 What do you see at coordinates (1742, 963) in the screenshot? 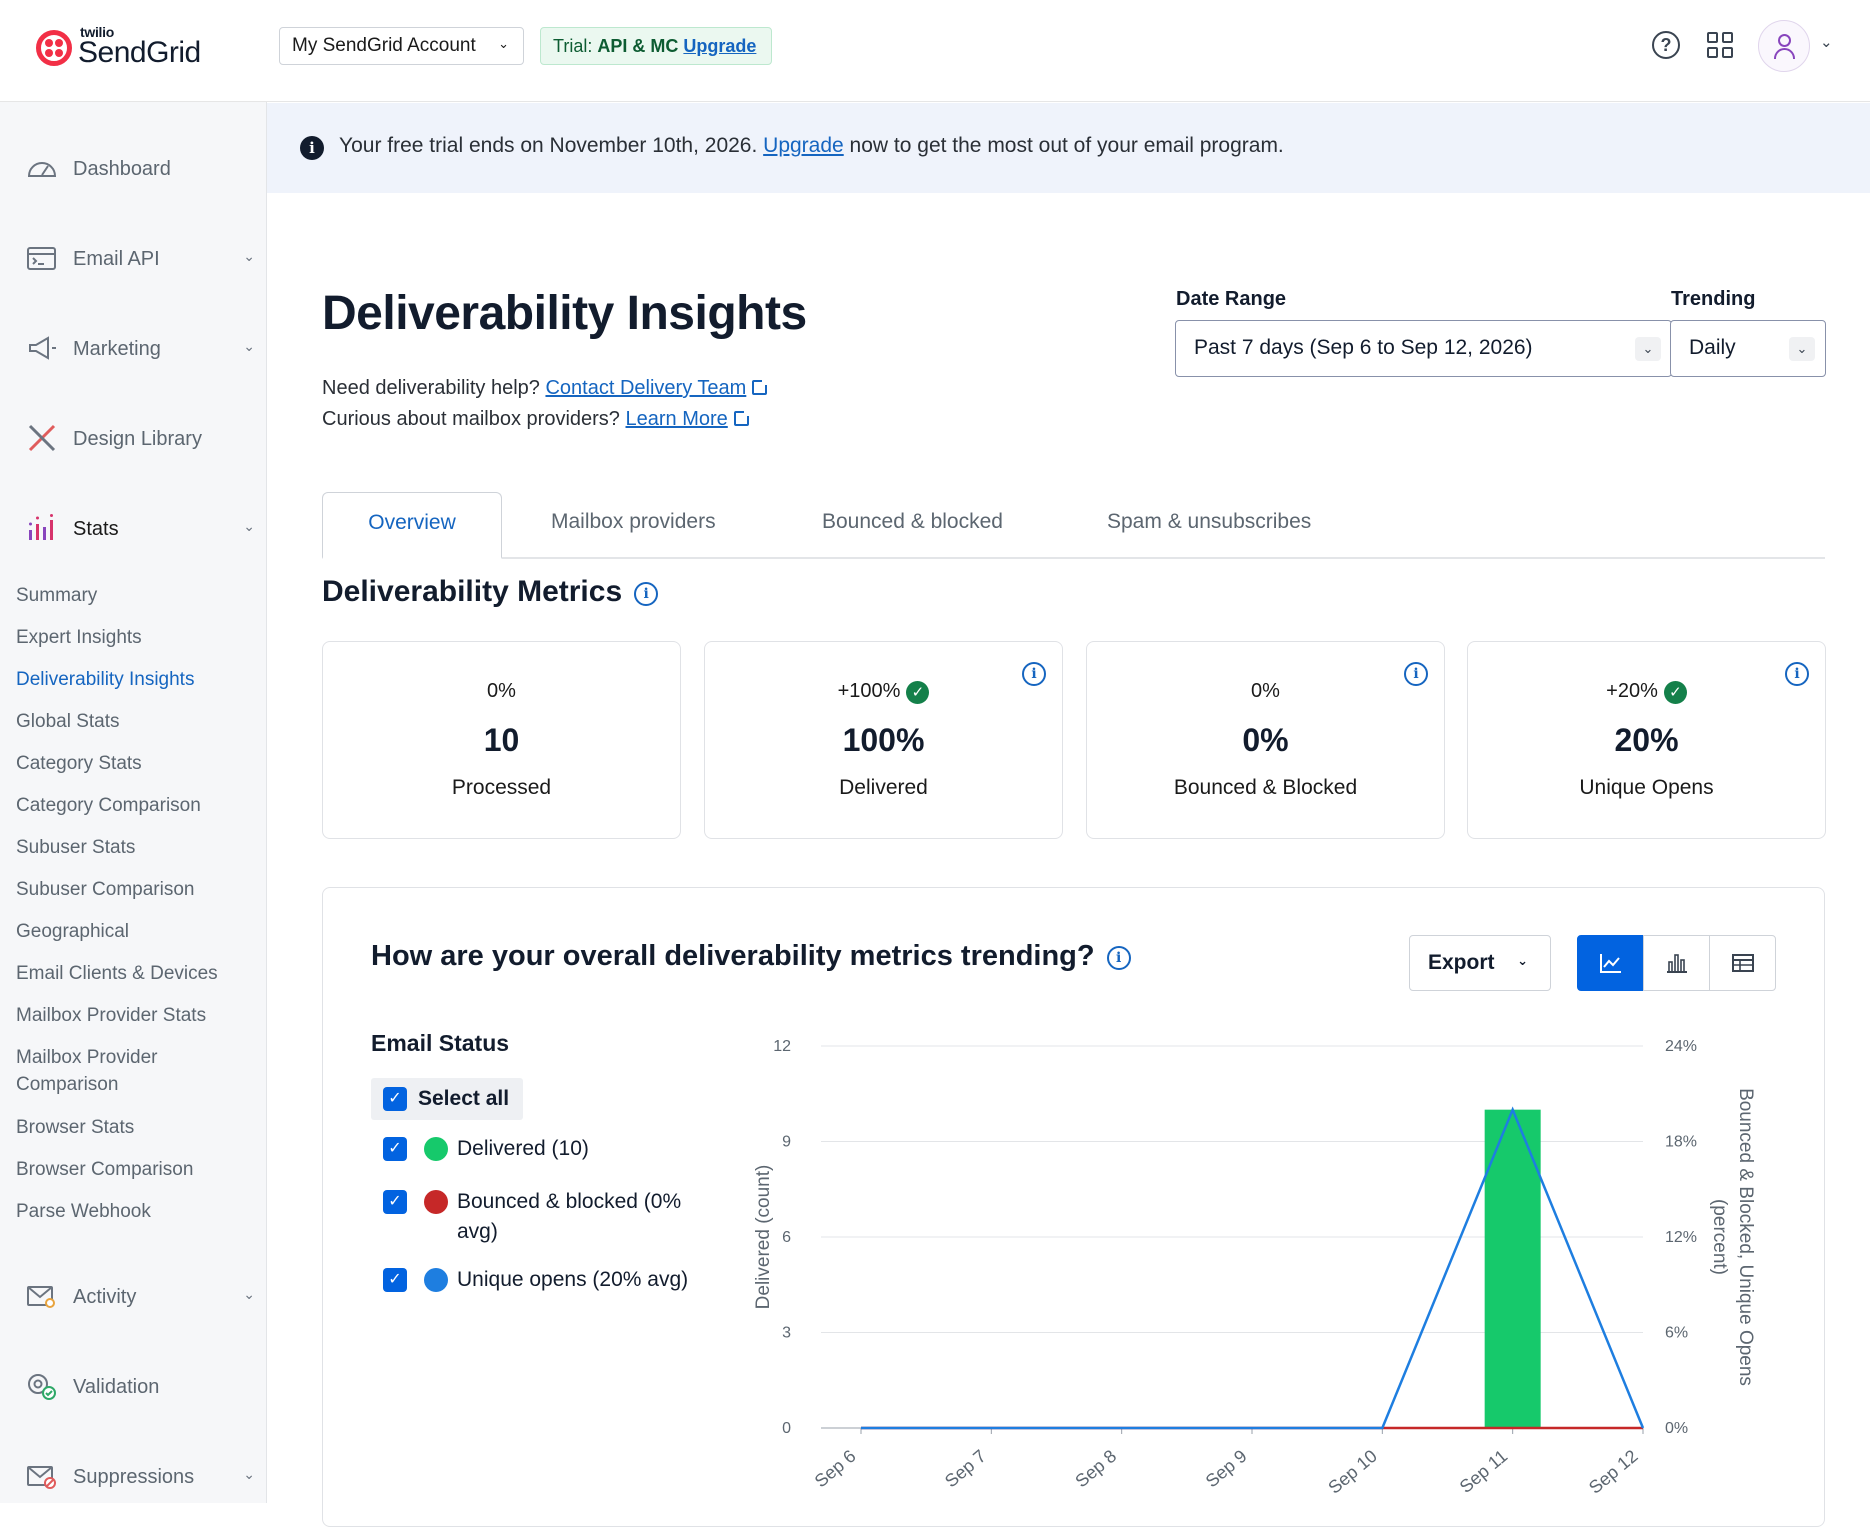
I see `table-view-button` at bounding box center [1742, 963].